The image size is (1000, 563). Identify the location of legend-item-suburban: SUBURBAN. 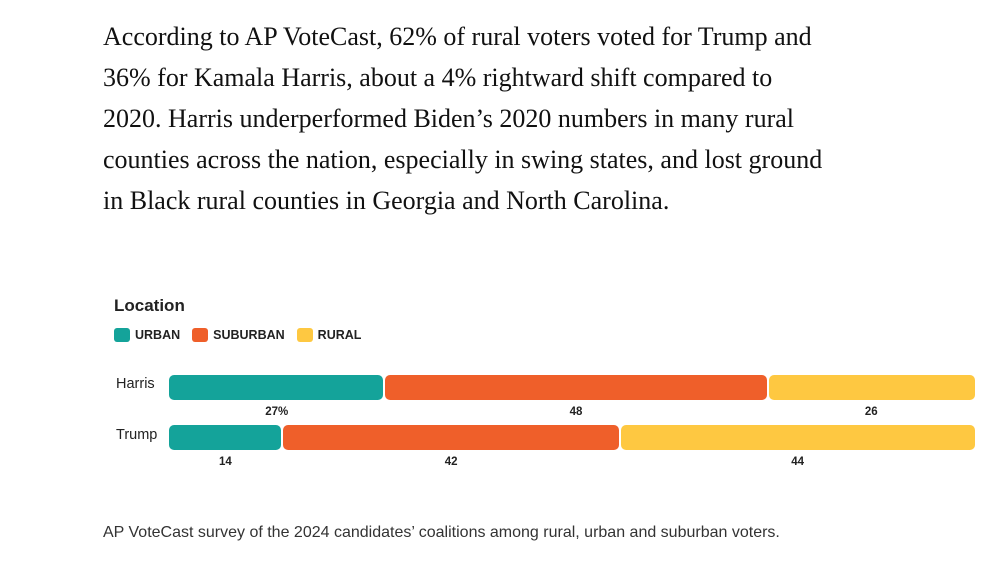
(238, 335).